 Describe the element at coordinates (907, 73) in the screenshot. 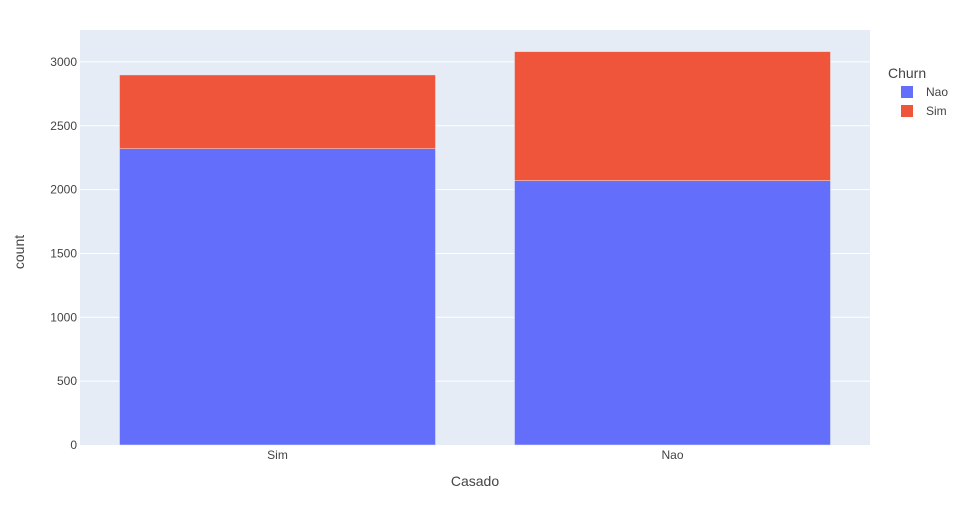

I see `legend-title: Churn` at that location.